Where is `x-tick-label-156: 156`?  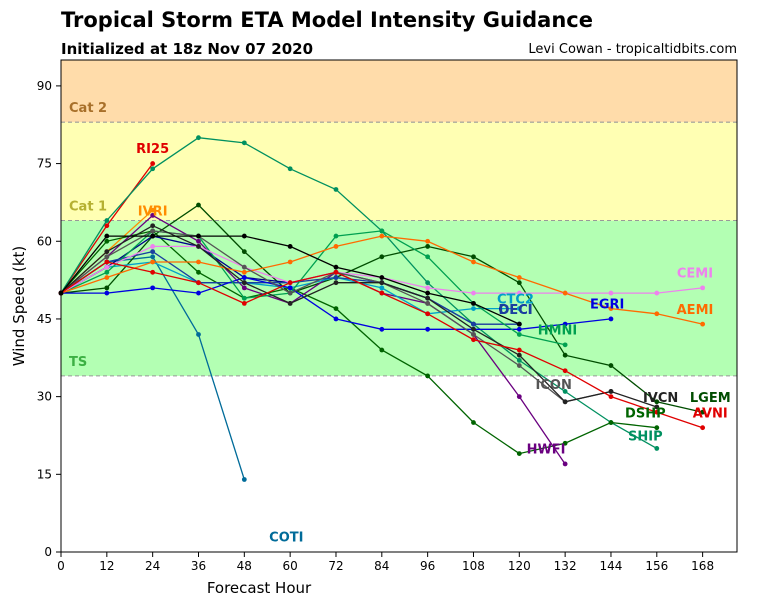
x-tick-label-156: 156 is located at coordinates (656, 566).